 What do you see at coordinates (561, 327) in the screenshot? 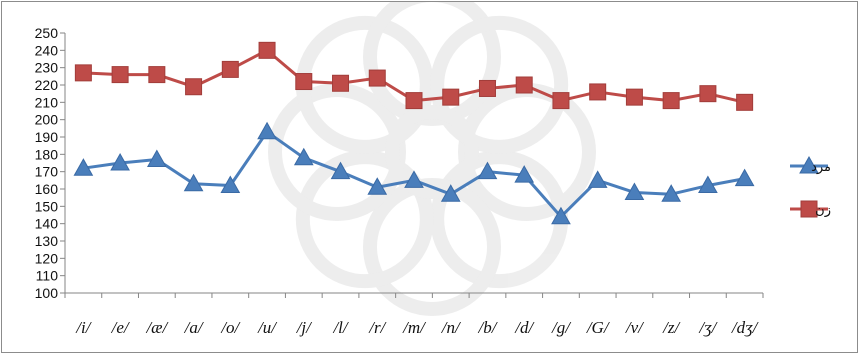
I see `x-tick-label: /g/` at bounding box center [561, 327].